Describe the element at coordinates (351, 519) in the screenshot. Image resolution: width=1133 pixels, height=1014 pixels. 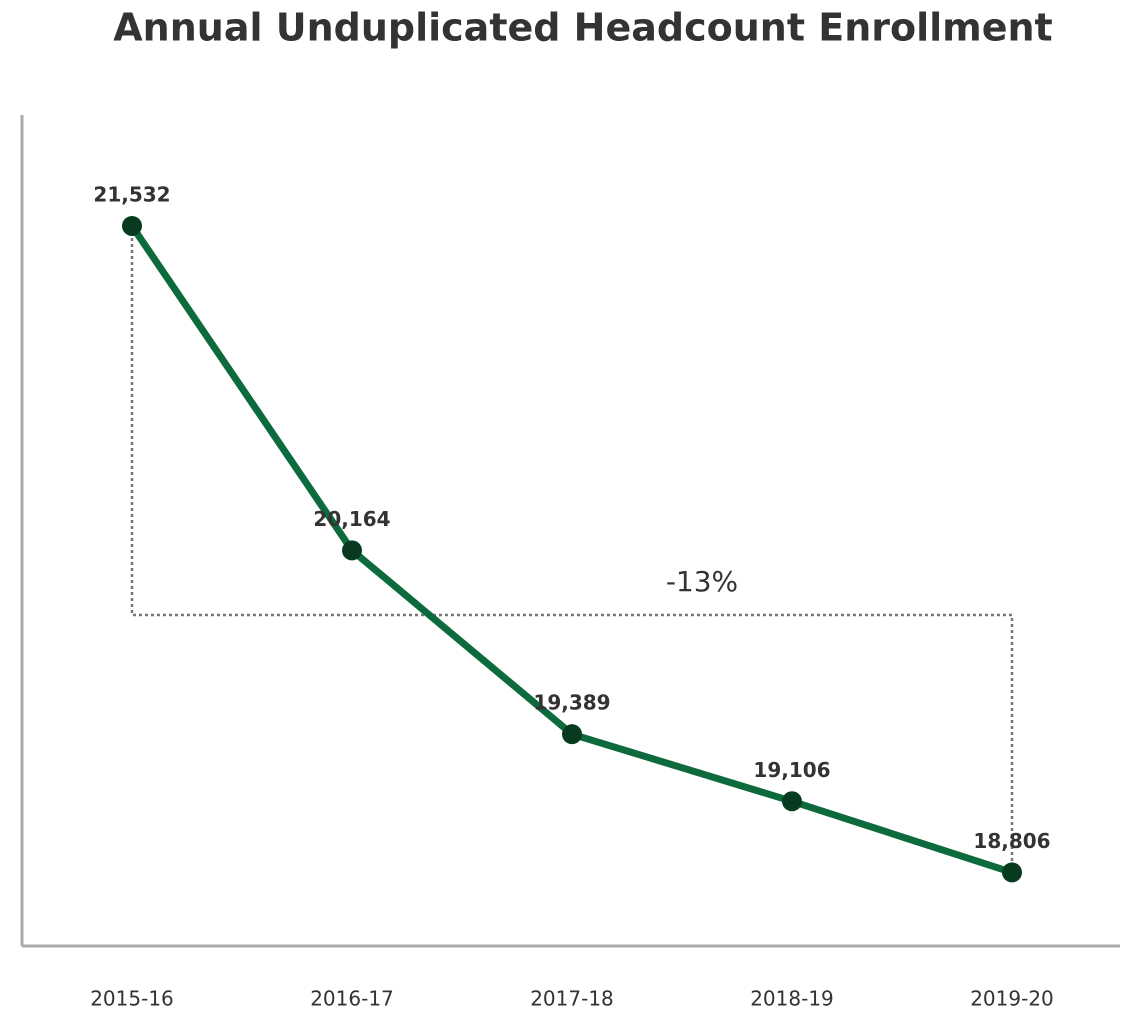
I see `data-label: 20,164` at that location.